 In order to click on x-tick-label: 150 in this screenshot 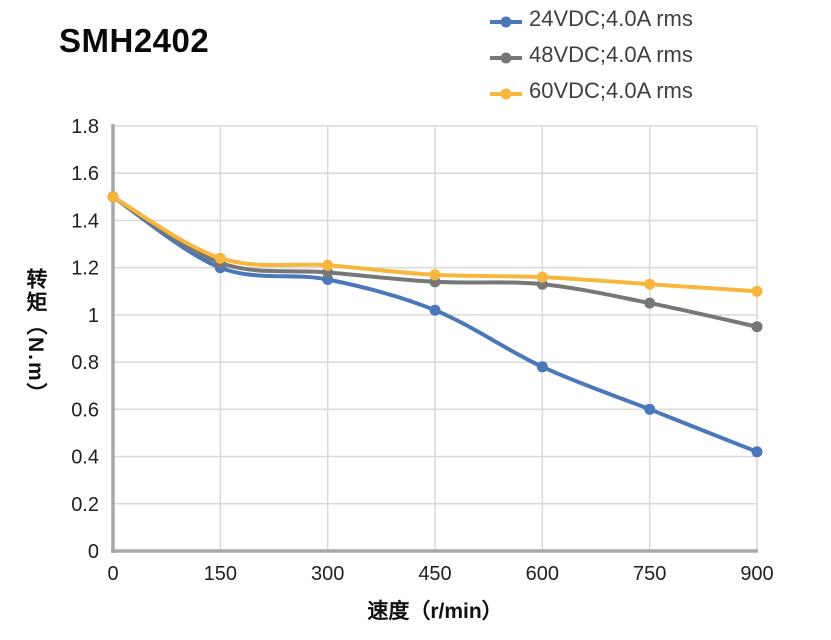, I will do `click(220, 574)`.